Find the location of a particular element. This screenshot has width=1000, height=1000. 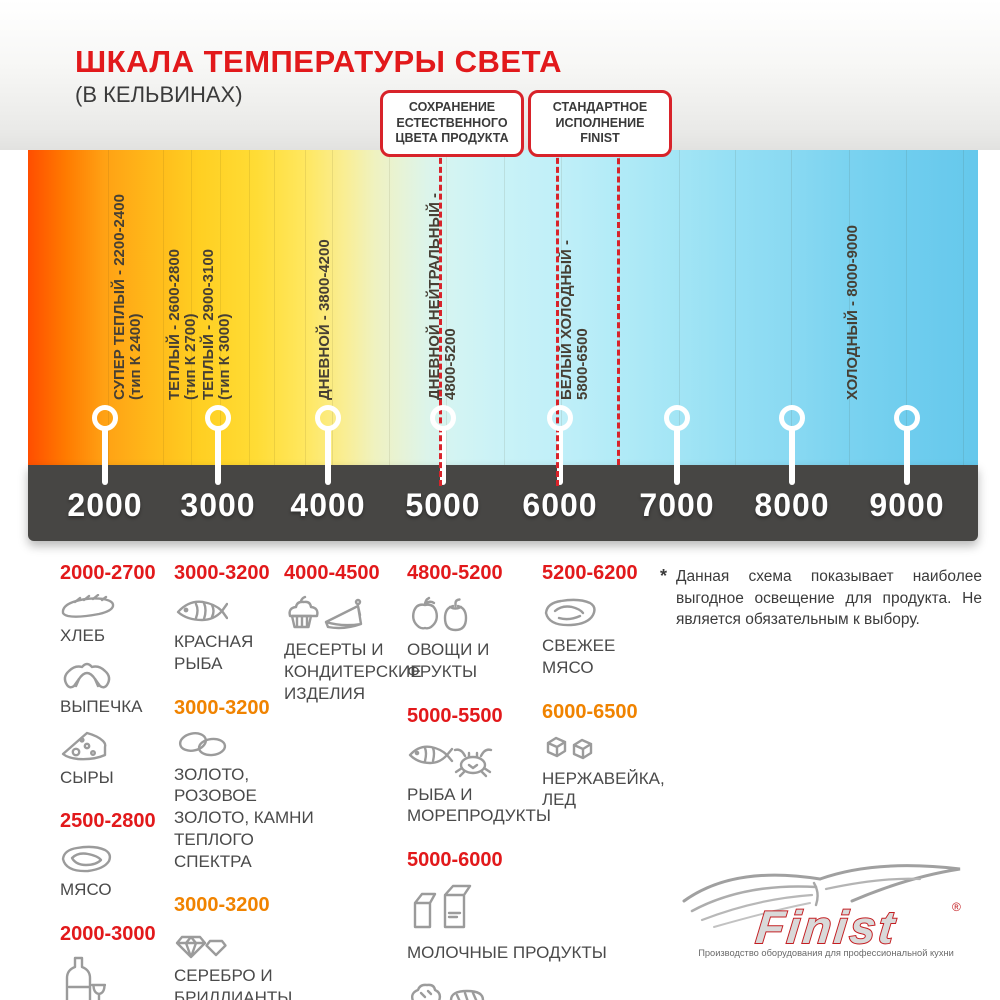

list-item: НЕРЖАВЕЙКА, ЛЕД is located at coordinates (603, 772).